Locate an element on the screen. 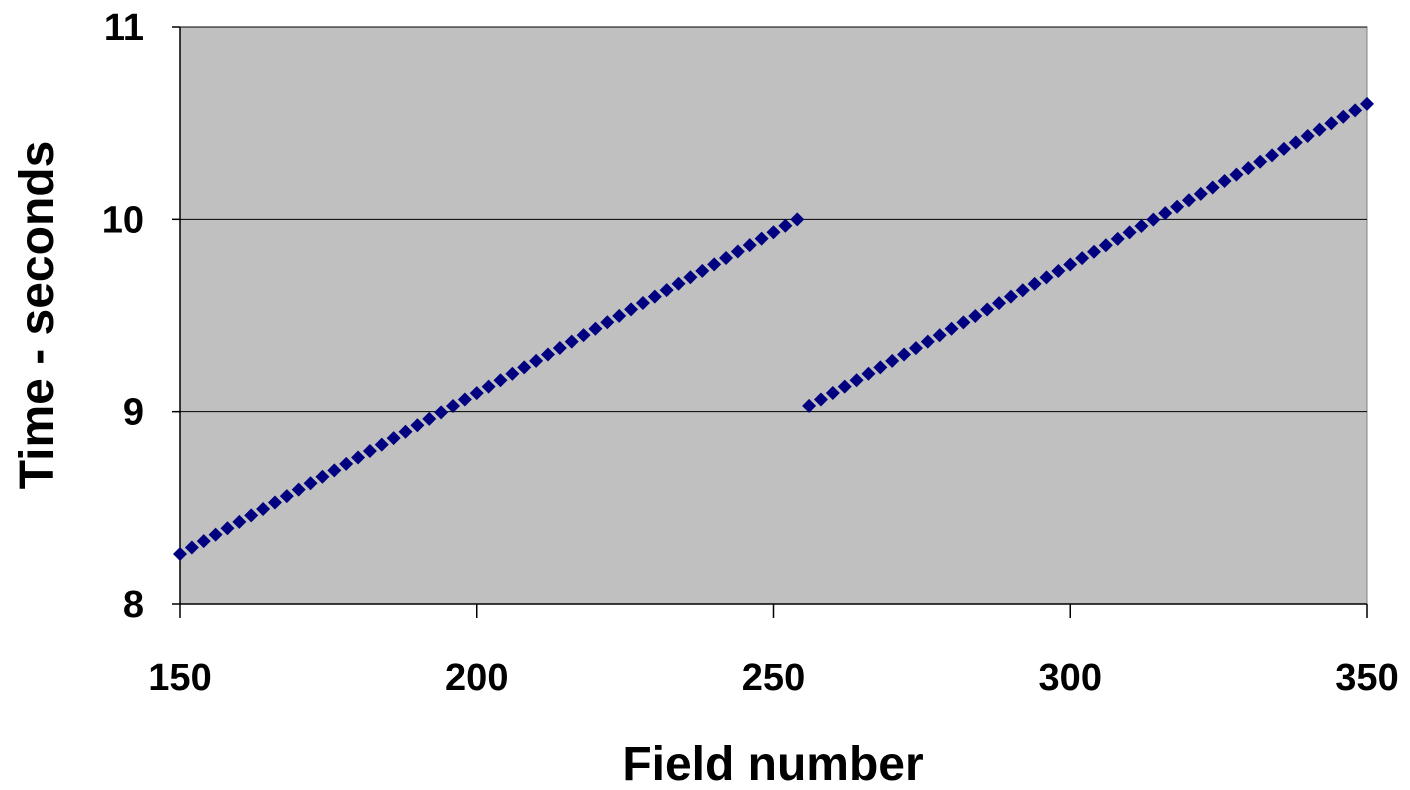  x-tick-label: 150 is located at coordinates (179, 678).